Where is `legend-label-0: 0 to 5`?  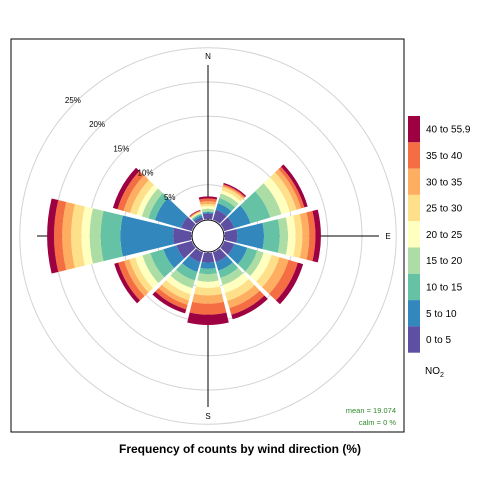
legend-label-0: 0 to 5 is located at coordinates (438, 340).